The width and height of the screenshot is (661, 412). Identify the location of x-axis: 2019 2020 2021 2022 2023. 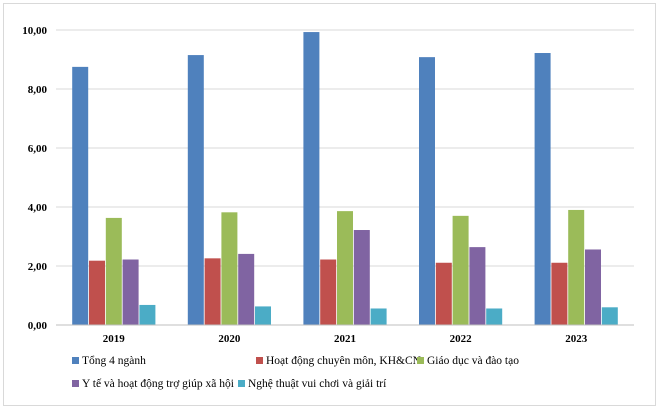
(345, 334).